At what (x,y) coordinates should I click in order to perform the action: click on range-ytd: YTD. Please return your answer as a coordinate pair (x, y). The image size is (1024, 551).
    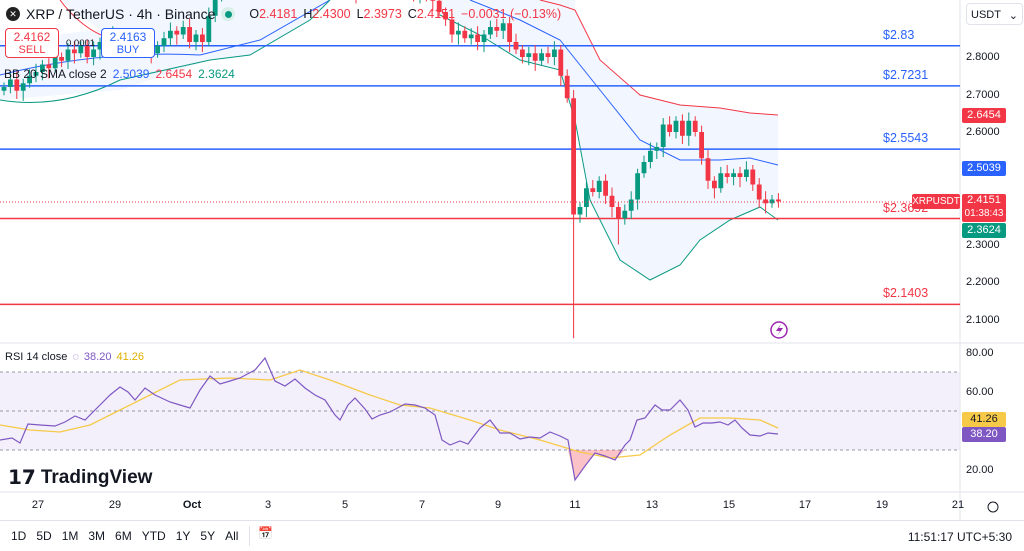
    Looking at the image, I should click on (153, 536).